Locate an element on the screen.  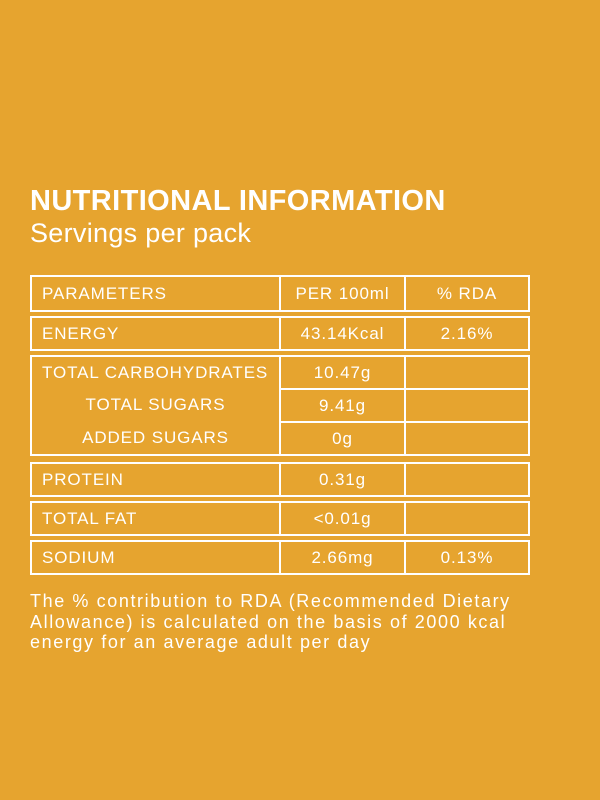
column-header-per-100ml: PER 100ml is located at coordinates (341, 293).